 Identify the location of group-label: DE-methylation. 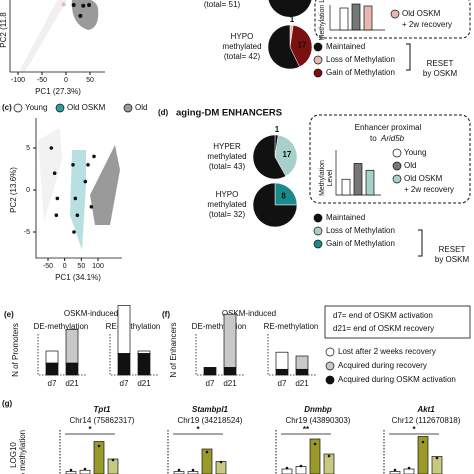
(61, 326).